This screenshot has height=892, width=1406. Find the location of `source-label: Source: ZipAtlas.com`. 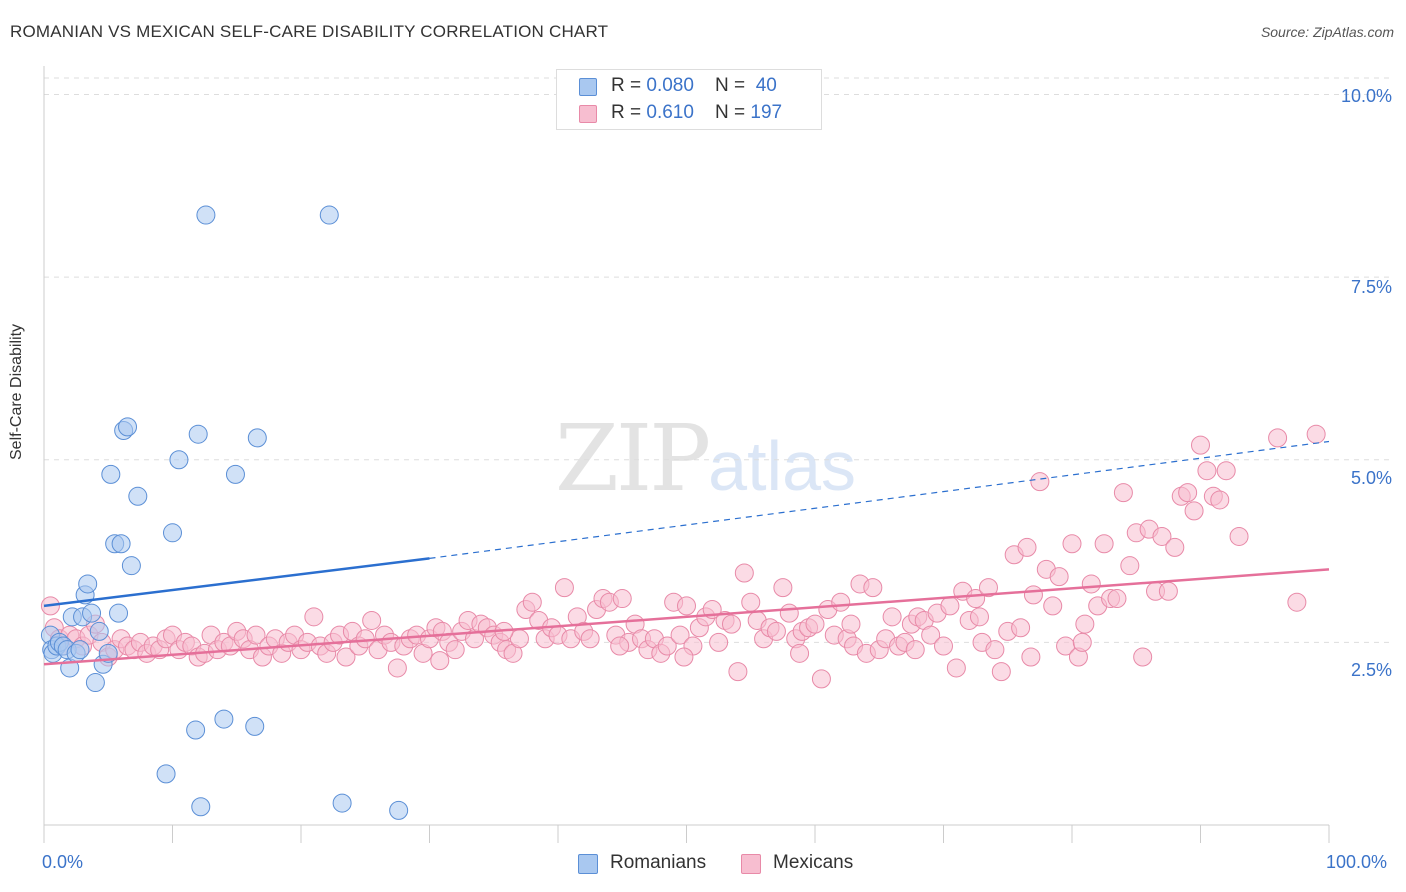

source-label: Source: ZipAtlas.com is located at coordinates (1327, 32).